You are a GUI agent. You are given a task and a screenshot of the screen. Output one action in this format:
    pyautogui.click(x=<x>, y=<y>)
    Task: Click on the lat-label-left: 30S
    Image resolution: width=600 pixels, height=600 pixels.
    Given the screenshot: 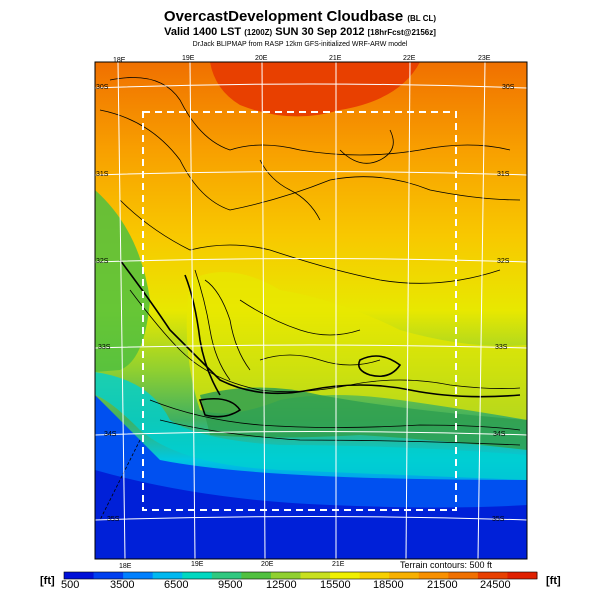 What is the action you would take?
    pyautogui.click(x=102, y=87)
    